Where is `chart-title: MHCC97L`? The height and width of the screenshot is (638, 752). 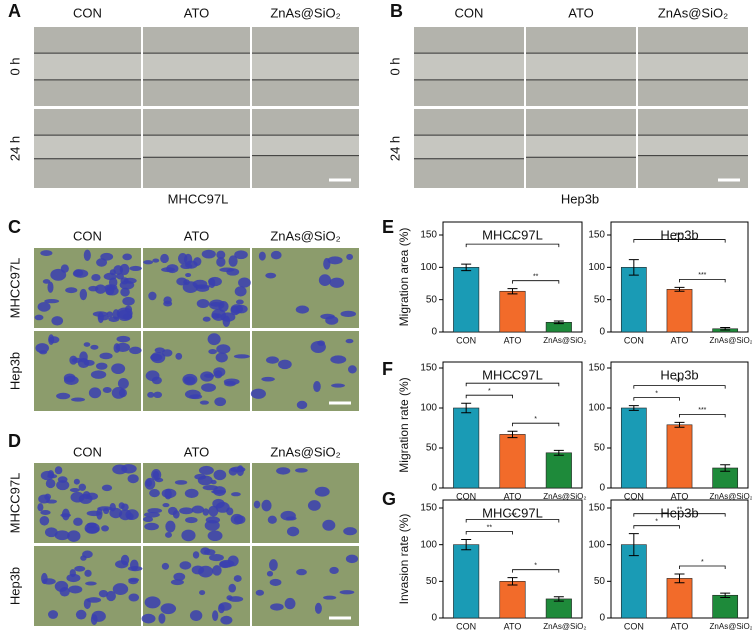
chart-title: MHCC97L is located at coordinates (512, 234).